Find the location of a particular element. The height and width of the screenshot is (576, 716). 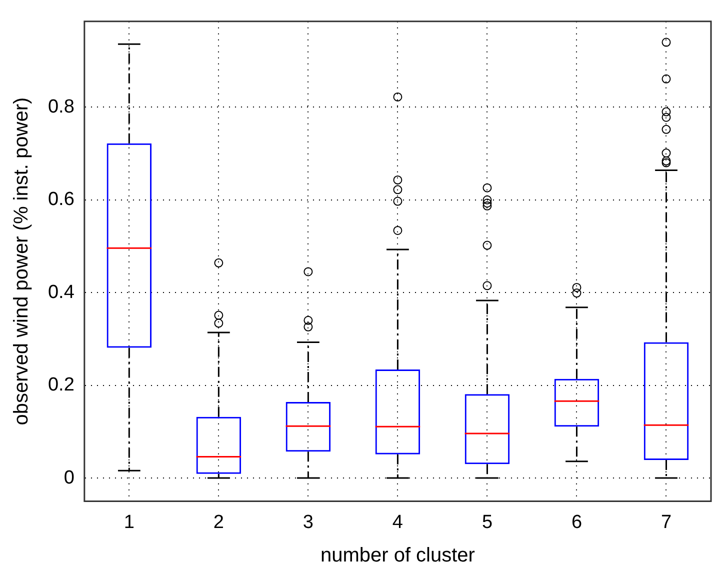

y-axis-title: observed wind power (% inst. power) is located at coordinates (21, 261).